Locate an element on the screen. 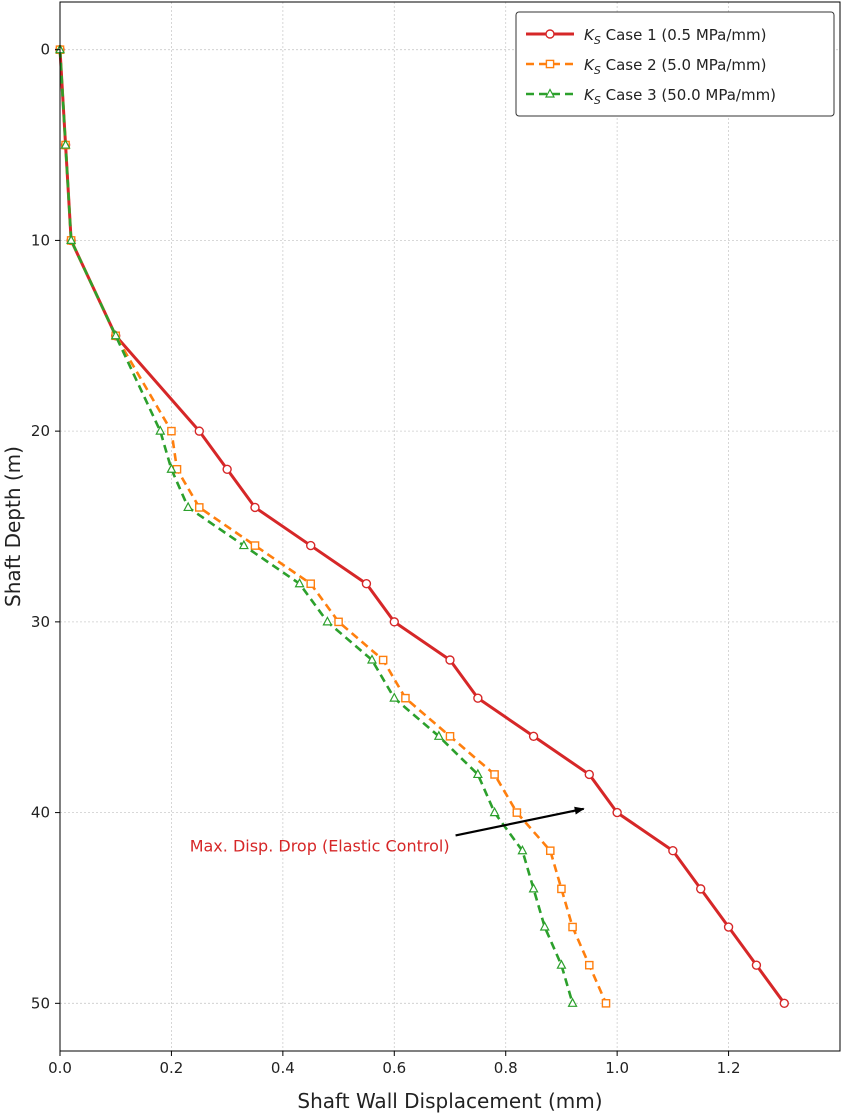 The image size is (844, 1115). x-axis-title: Shaft Wall Displacement (mm) is located at coordinates (449, 1101).